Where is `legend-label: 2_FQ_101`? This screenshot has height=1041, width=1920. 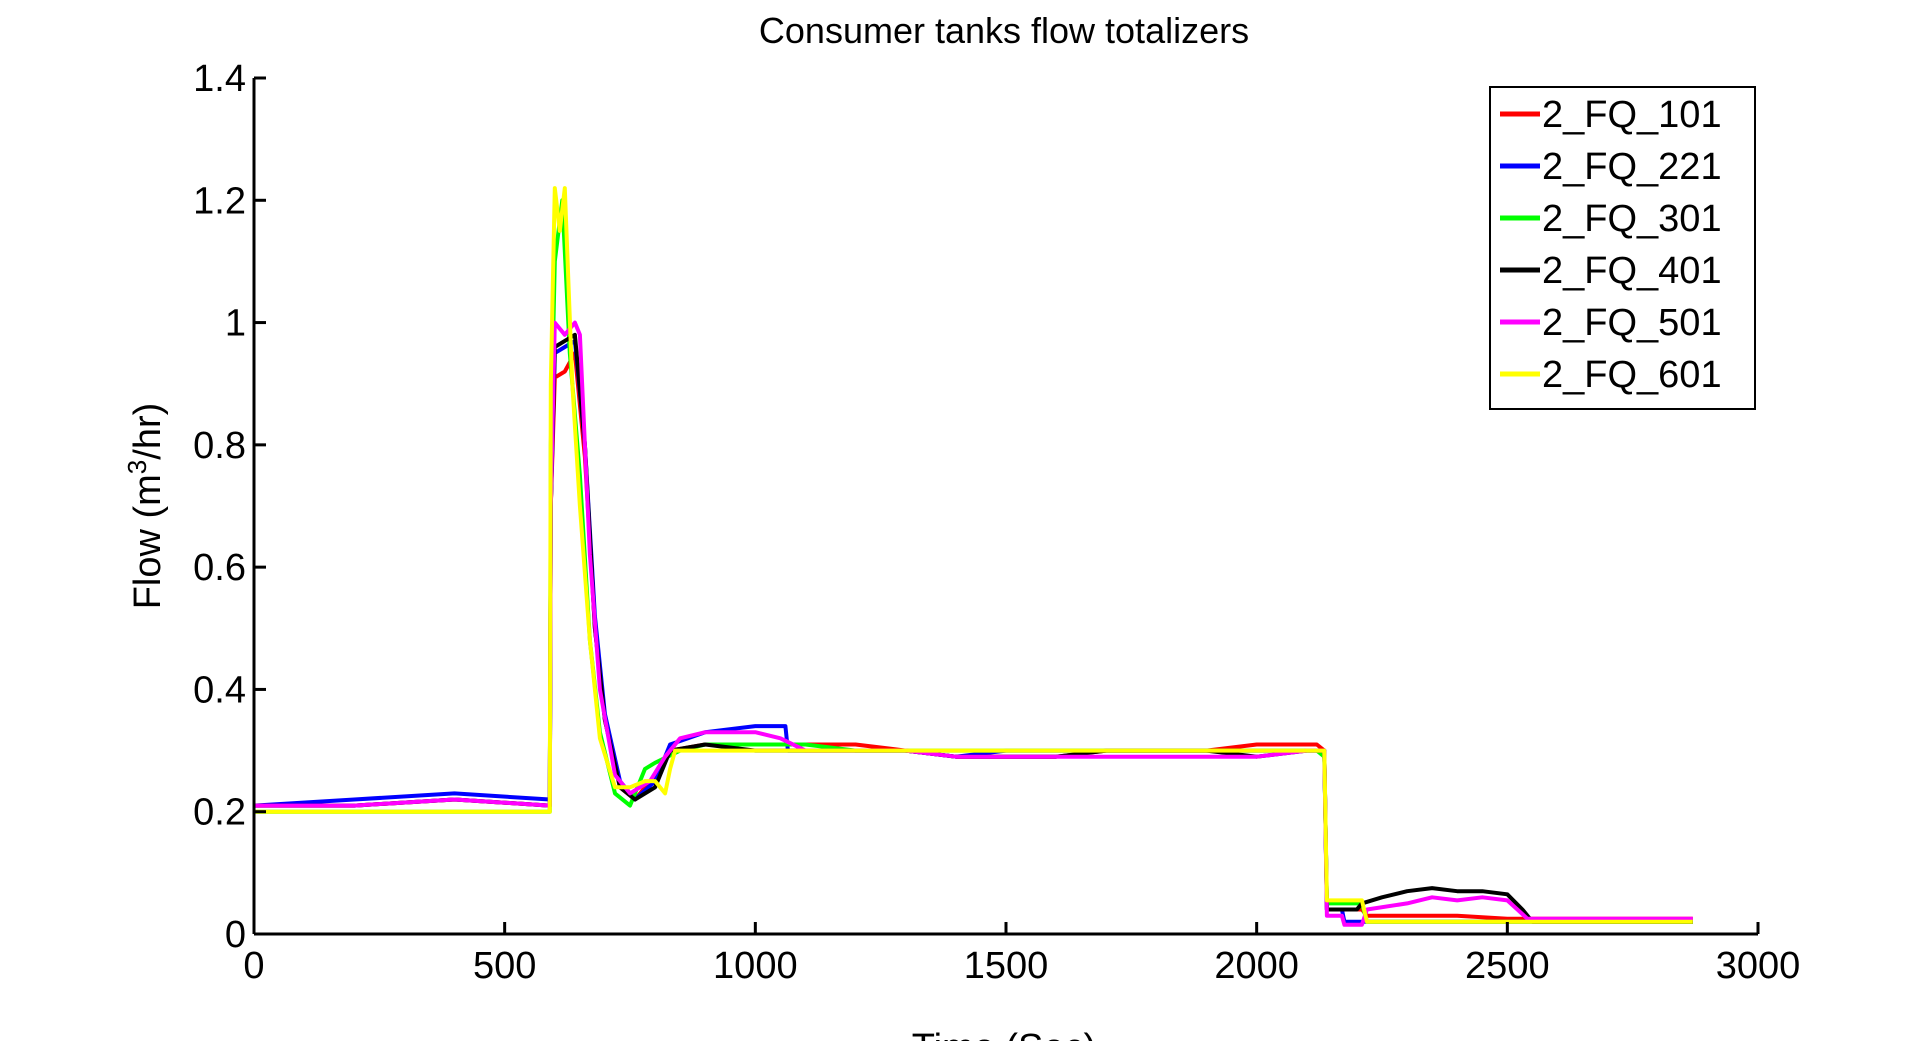 legend-label: 2_FQ_101 is located at coordinates (1632, 115).